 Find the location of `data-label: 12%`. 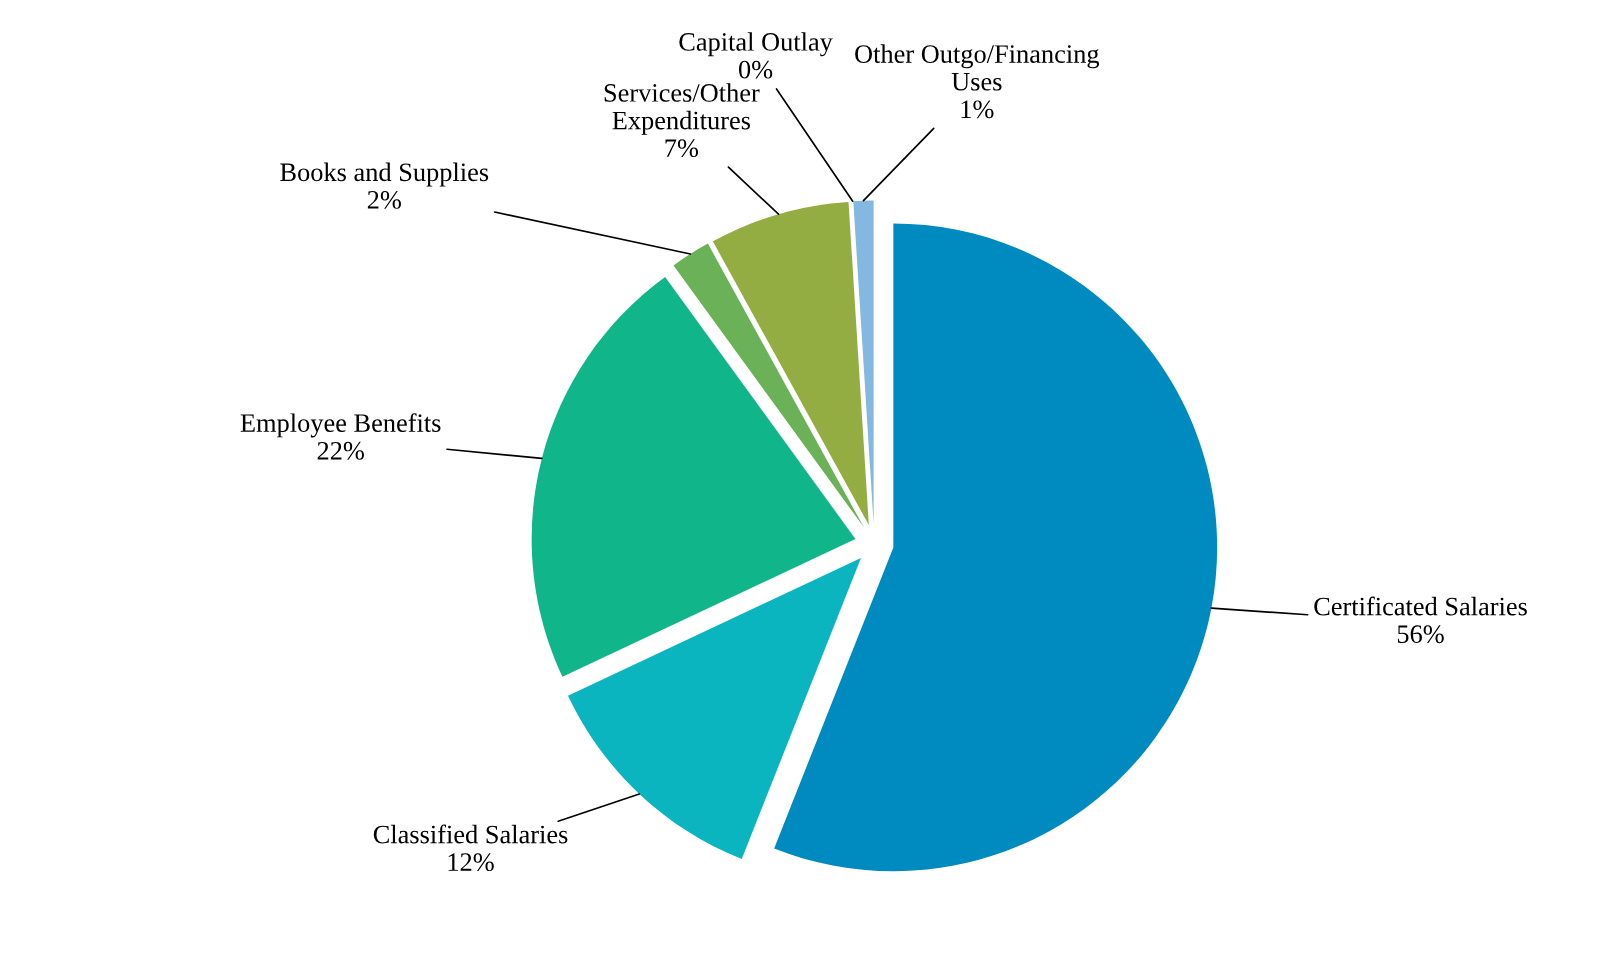

data-label: 12% is located at coordinates (471, 862).